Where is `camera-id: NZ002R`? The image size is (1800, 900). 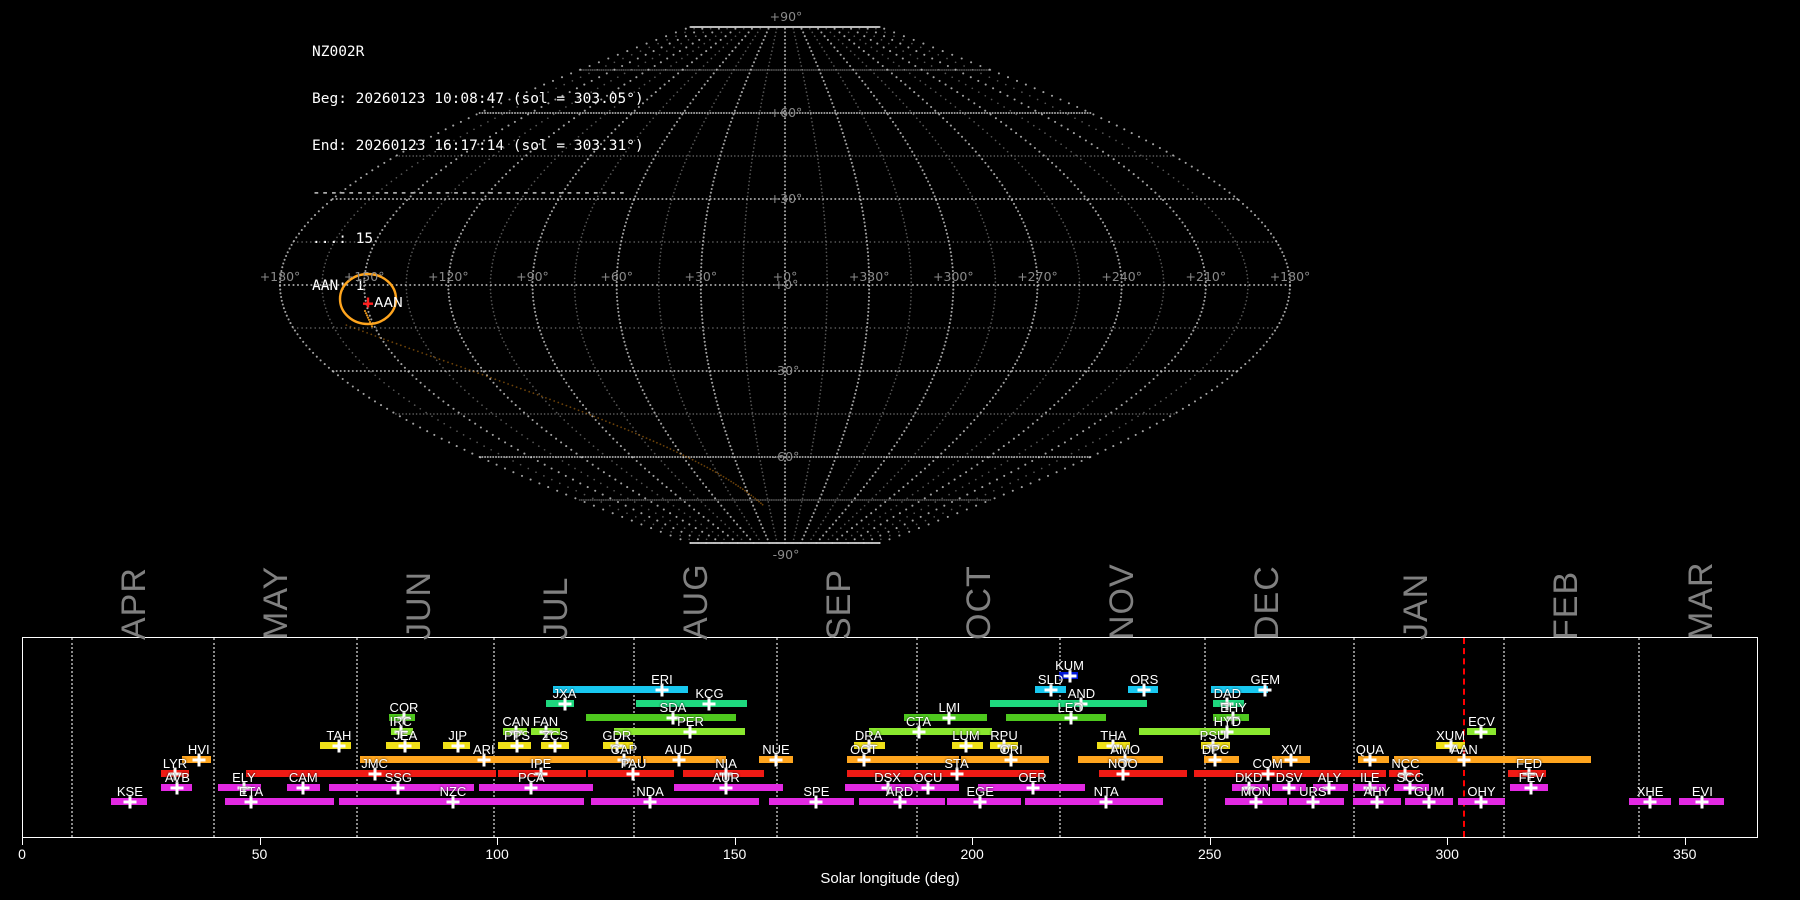 camera-id: NZ002R is located at coordinates (338, 52).